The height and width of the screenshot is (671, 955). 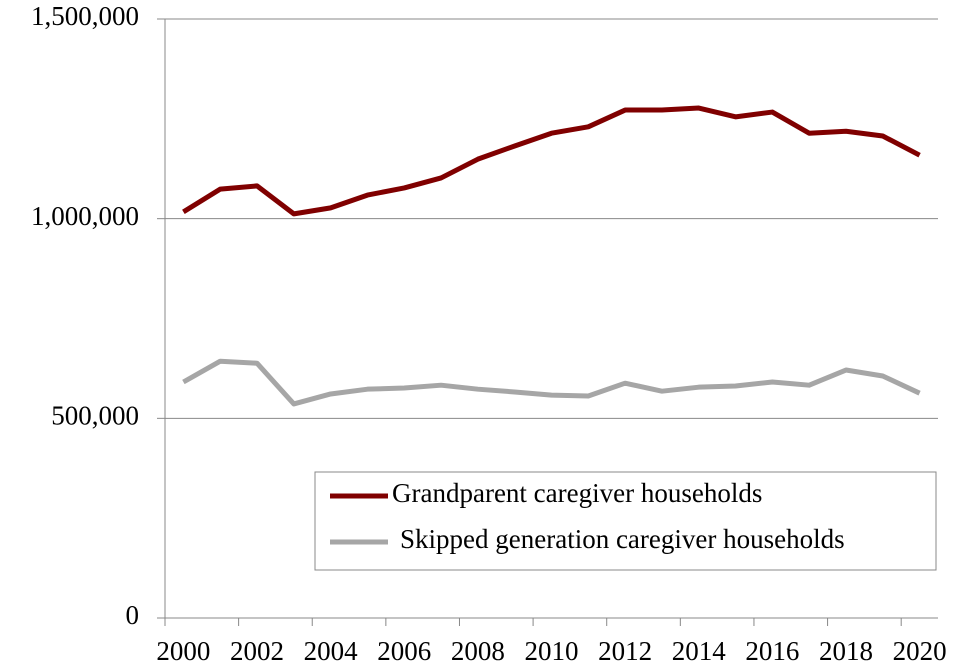 What do you see at coordinates (133, 615) in the screenshot?
I see `y-tick-label: 0` at bounding box center [133, 615].